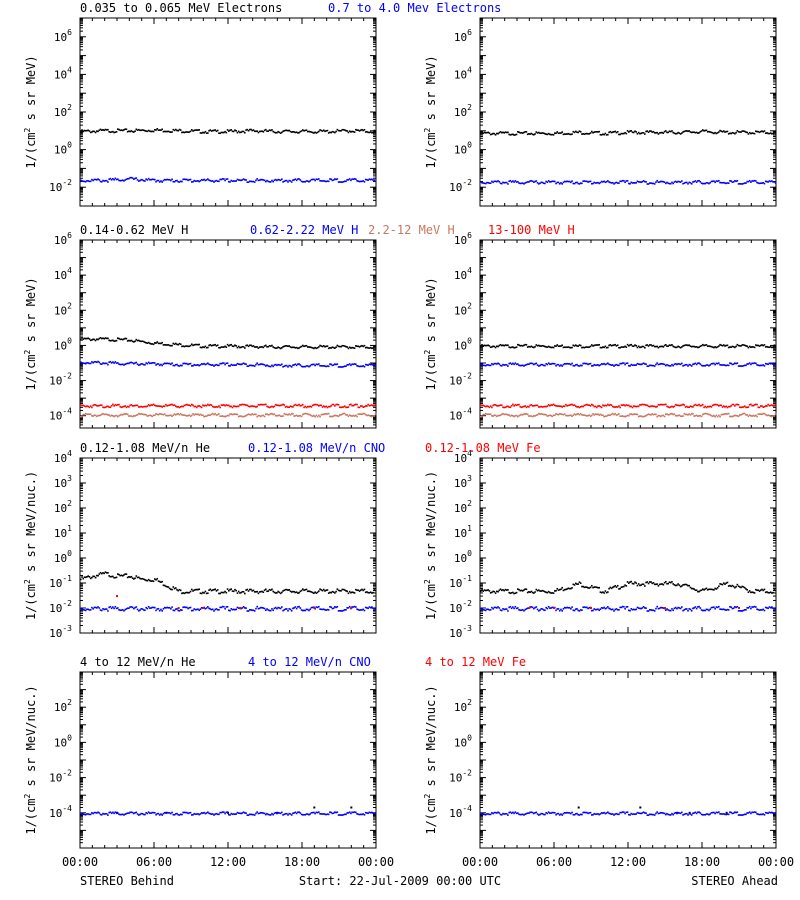  I want to click on y-tick-label: 10⁰, so click(463, 344).